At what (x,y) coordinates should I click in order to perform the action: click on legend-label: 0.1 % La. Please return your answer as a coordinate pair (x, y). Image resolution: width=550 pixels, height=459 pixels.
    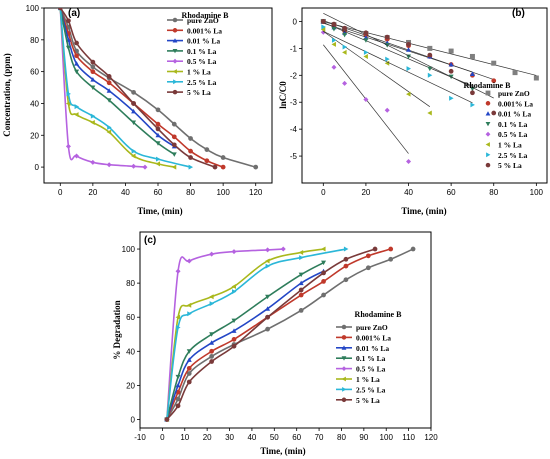
    Looking at the image, I should click on (513, 124).